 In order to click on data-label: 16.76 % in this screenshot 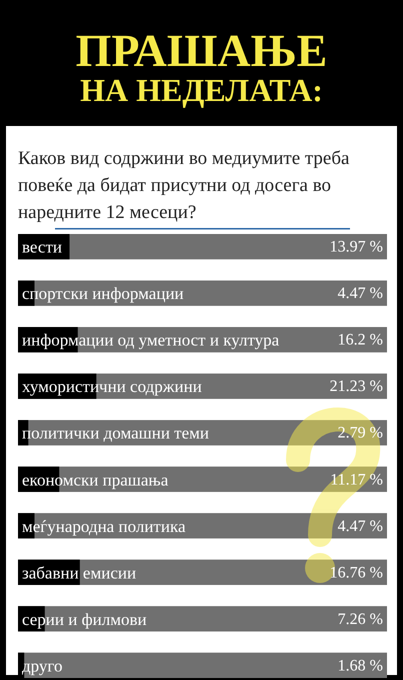, I will do `click(356, 573)`.